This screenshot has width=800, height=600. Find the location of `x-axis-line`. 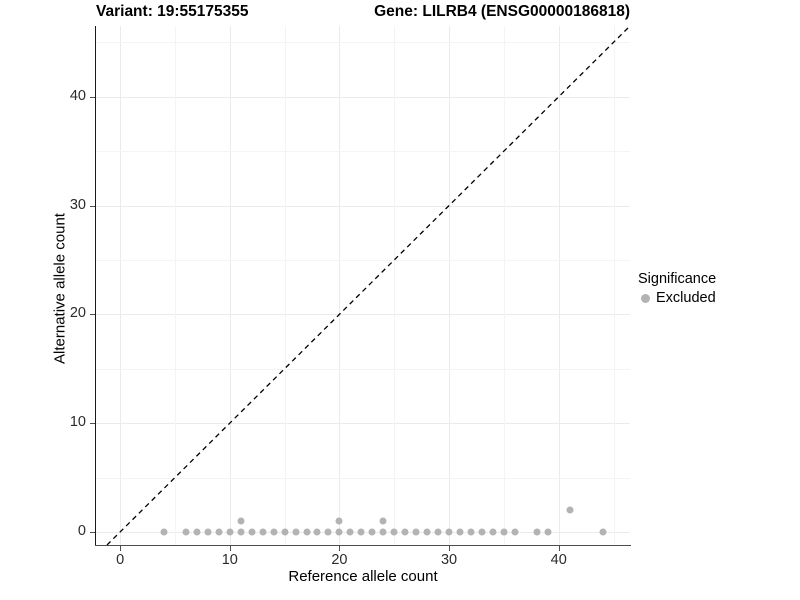

x-axis-line is located at coordinates (363, 546).